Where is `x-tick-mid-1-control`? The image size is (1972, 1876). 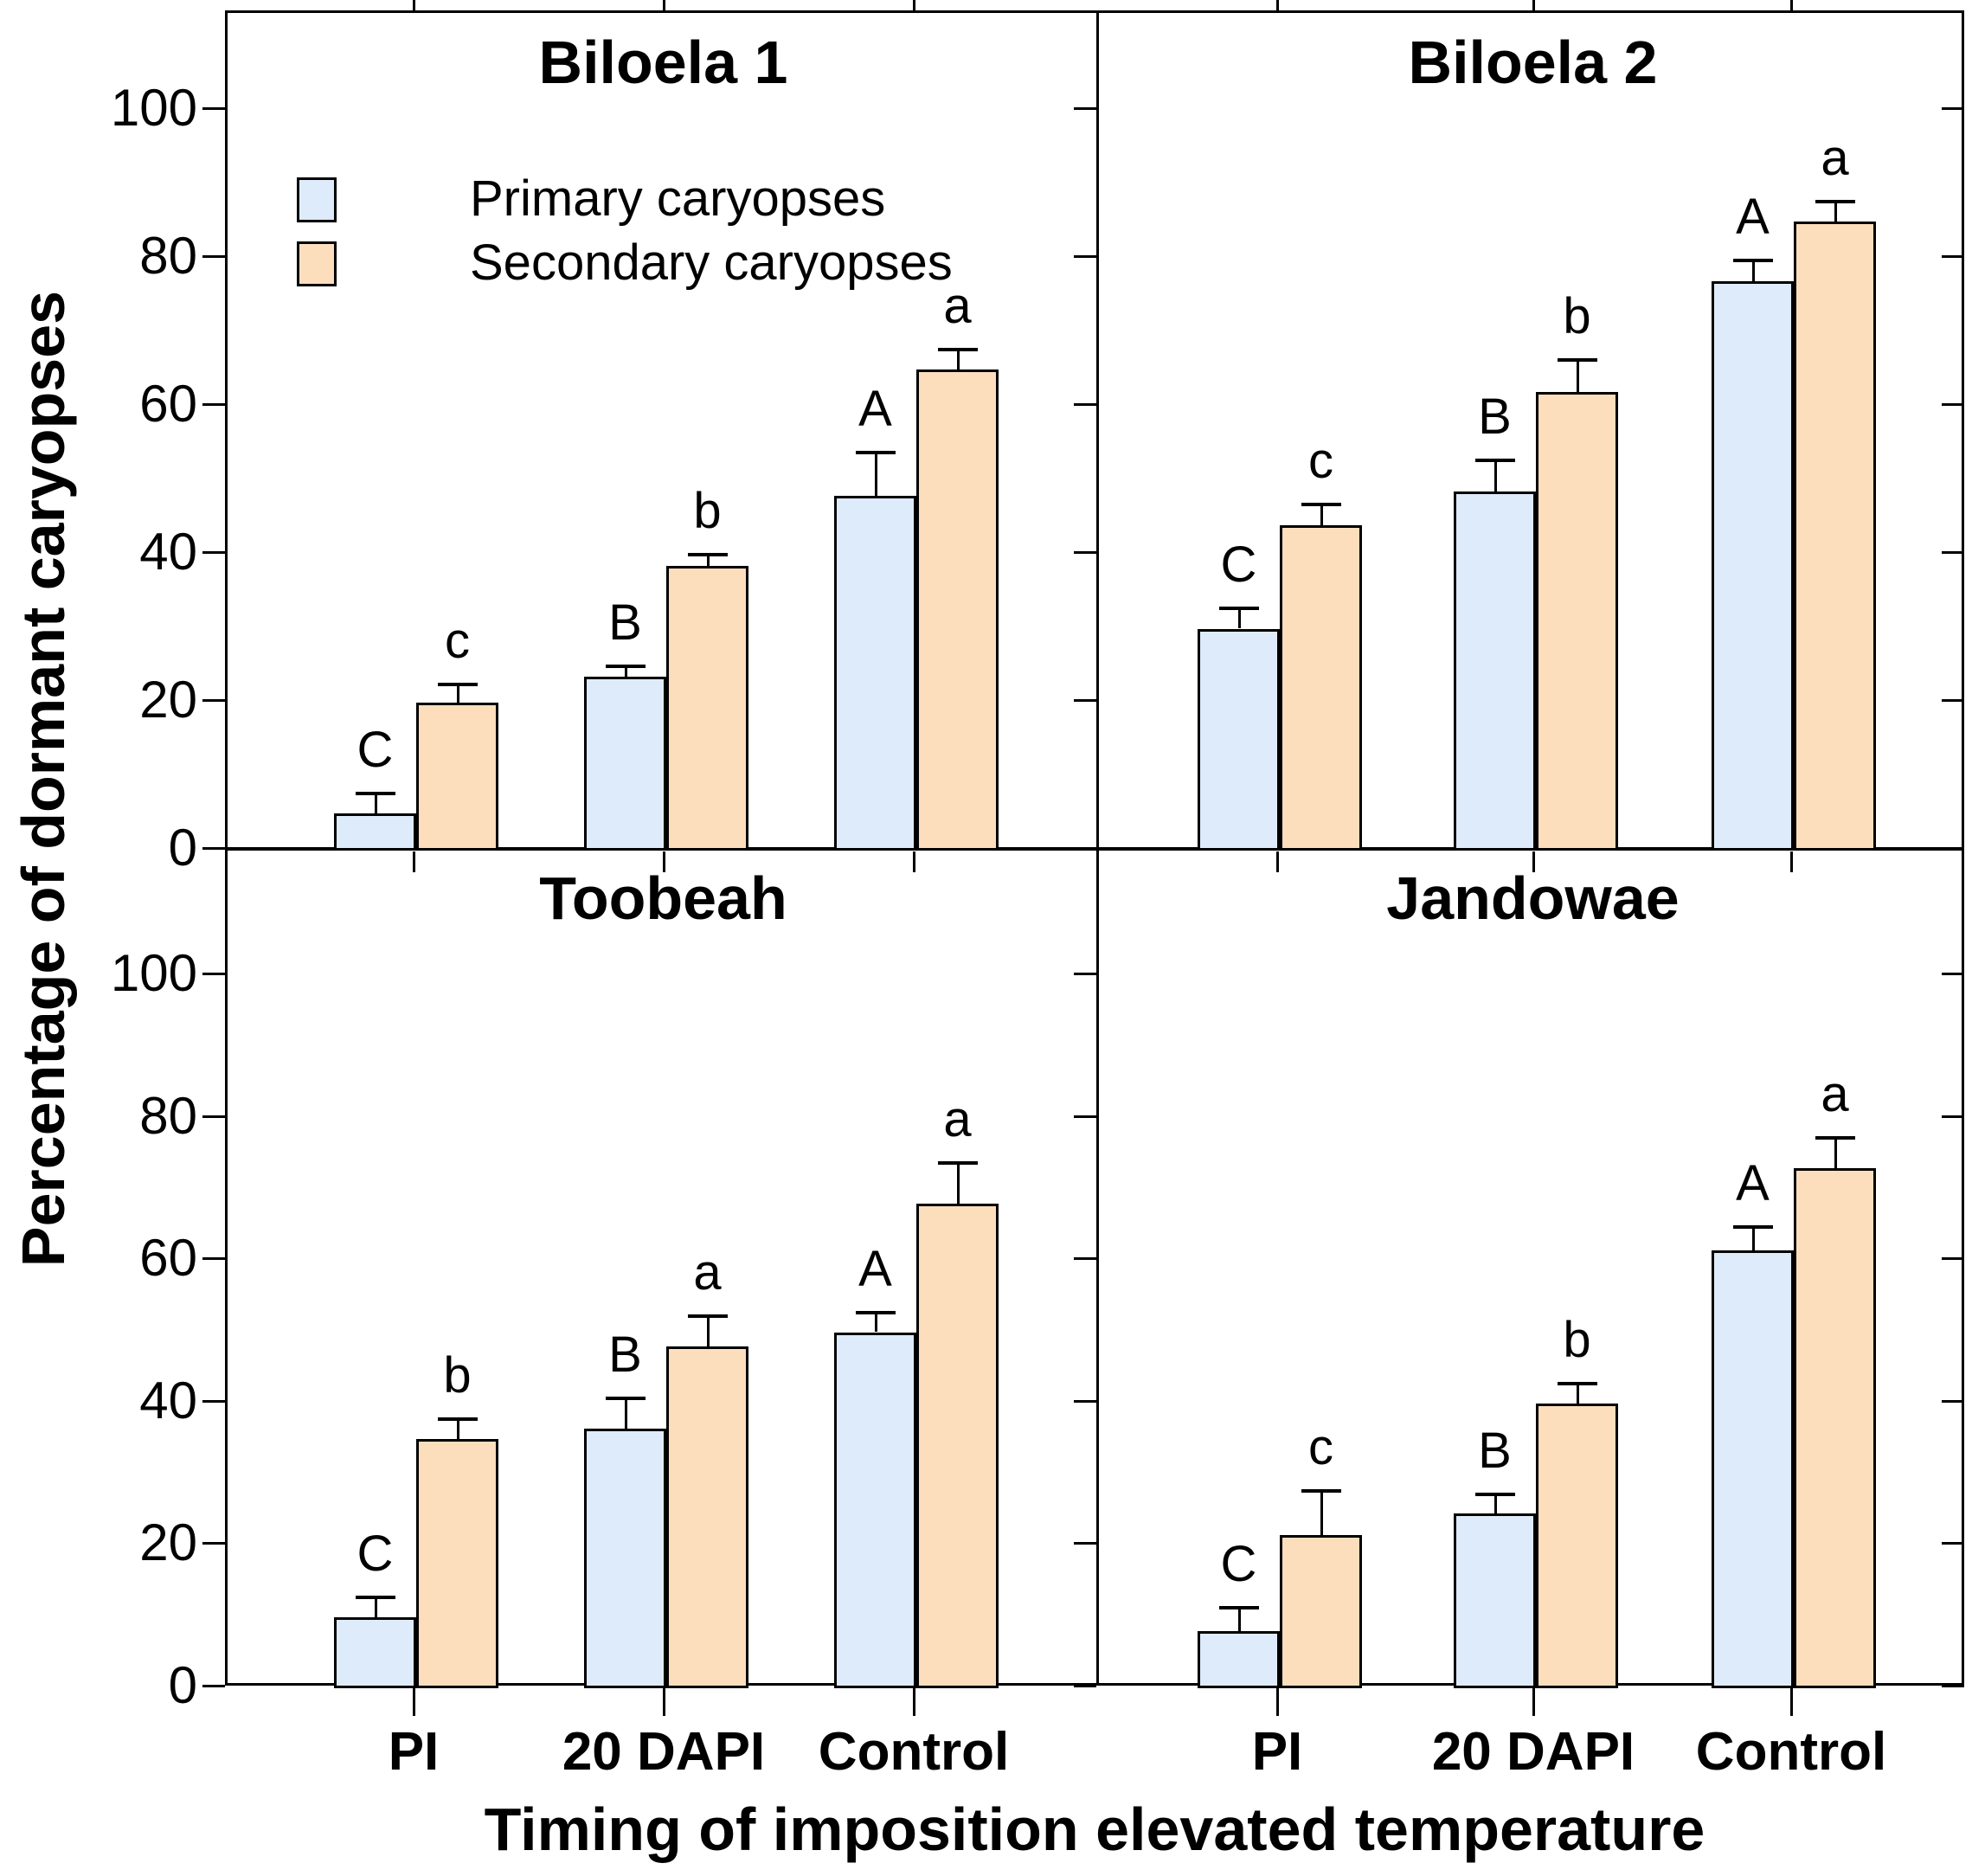 x-tick-mid-1-control is located at coordinates (1792, 862).